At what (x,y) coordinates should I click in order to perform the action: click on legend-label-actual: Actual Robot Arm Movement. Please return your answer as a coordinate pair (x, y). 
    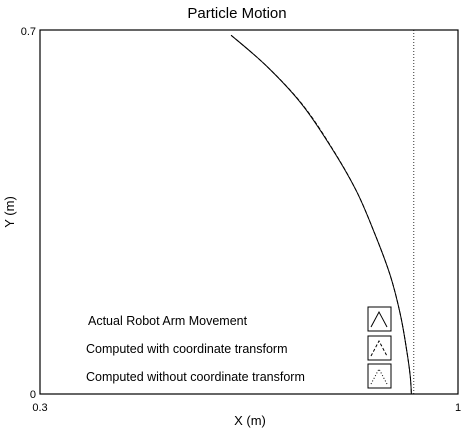
    Looking at the image, I should click on (168, 321).